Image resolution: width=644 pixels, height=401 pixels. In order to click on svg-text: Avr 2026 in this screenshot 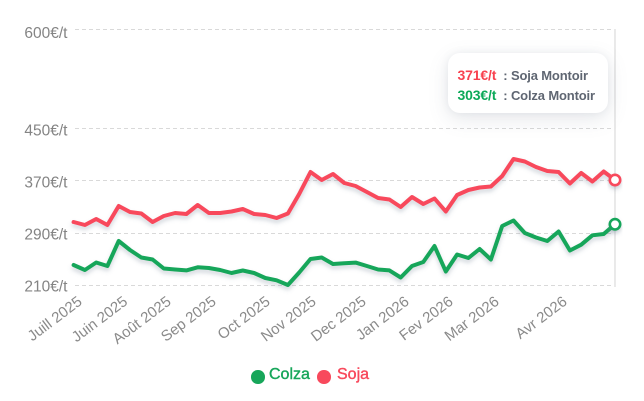, I will do `click(541, 318)`.